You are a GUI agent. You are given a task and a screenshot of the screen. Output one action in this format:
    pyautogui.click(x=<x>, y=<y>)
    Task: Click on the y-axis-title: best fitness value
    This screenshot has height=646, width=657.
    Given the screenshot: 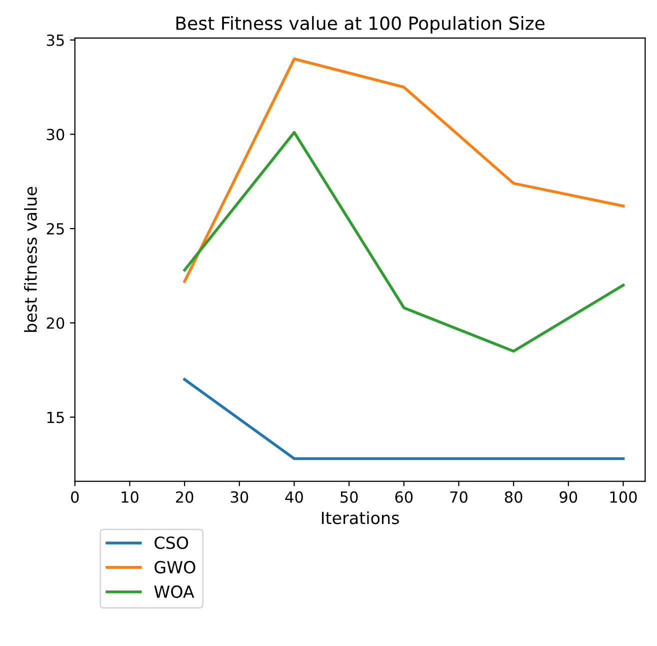 What is the action you would take?
    pyautogui.click(x=30, y=259)
    